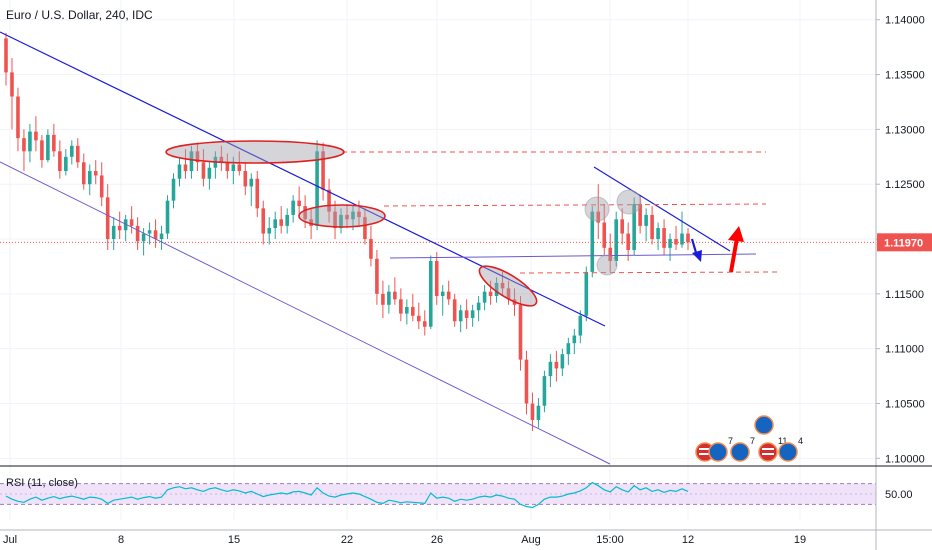  What do you see at coordinates (688, 540) in the screenshot?
I see `x-tick-label: 12` at bounding box center [688, 540].